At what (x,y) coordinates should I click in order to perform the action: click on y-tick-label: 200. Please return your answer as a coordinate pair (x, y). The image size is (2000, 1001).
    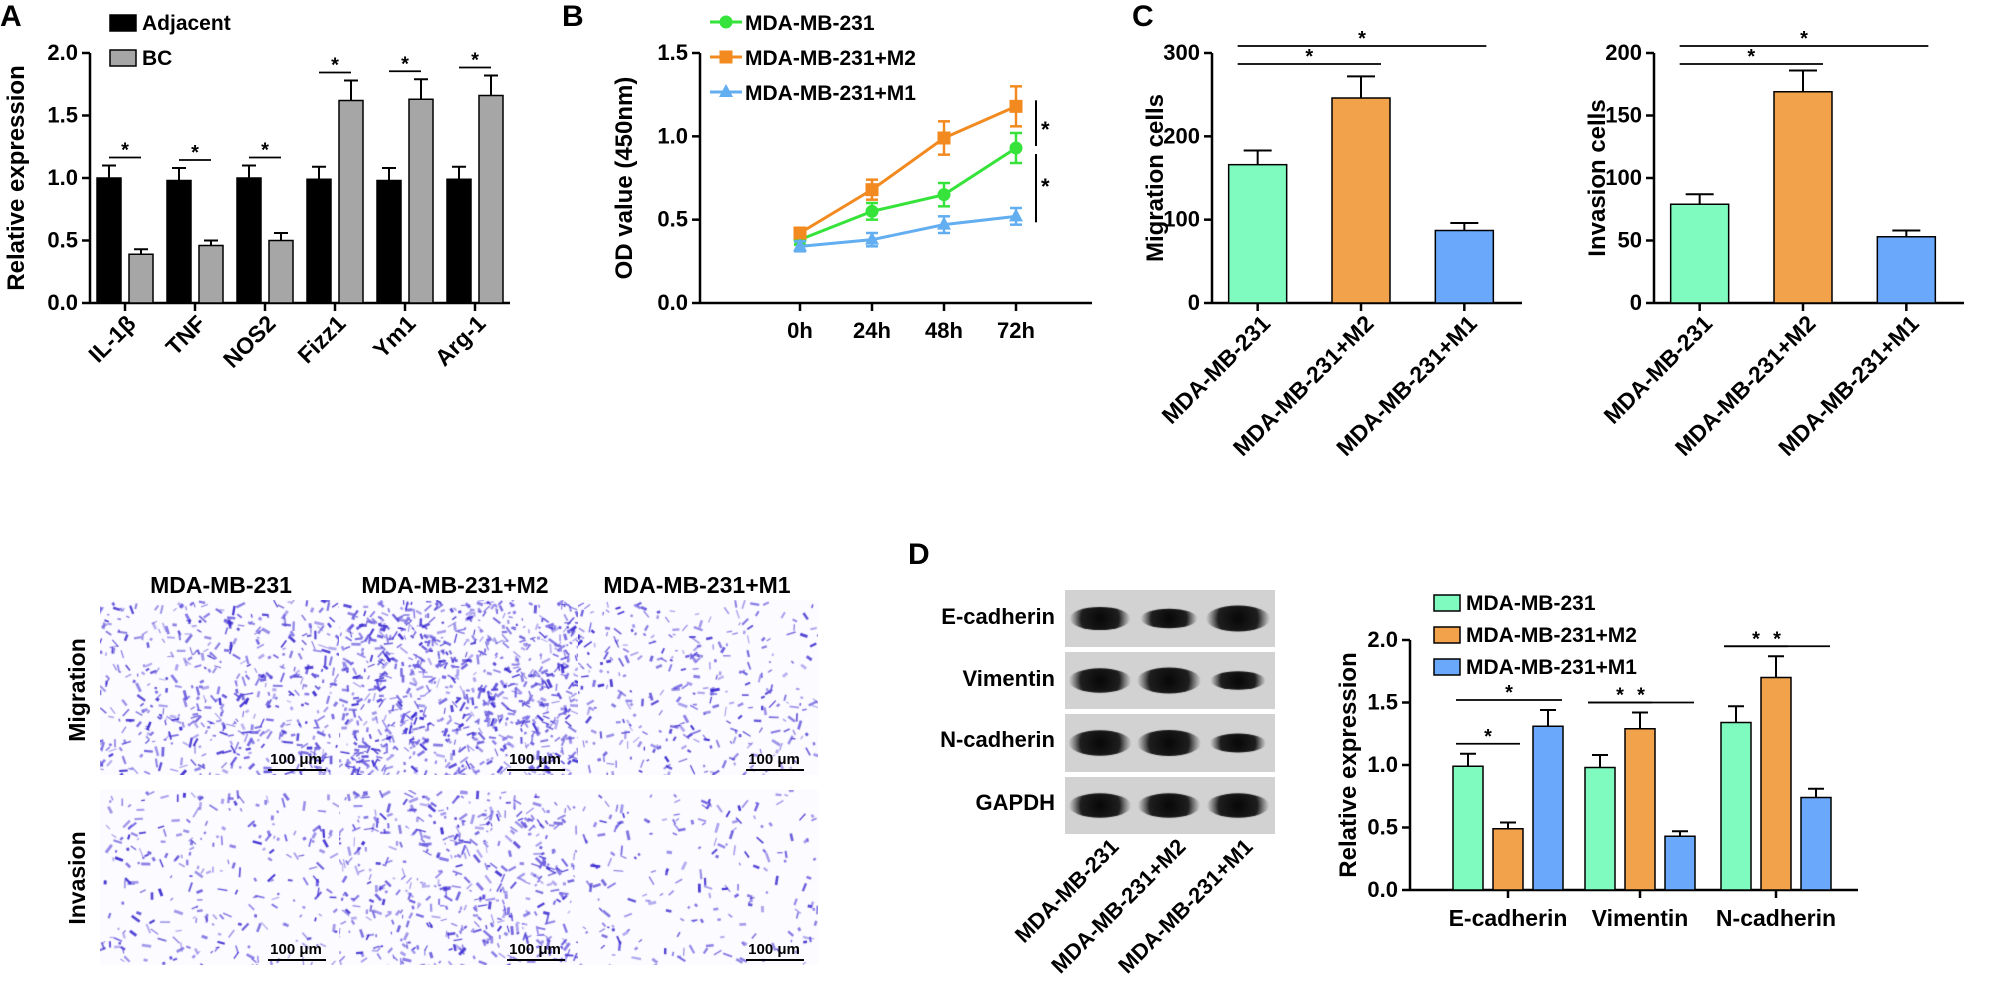
    Looking at the image, I should click on (1181, 135).